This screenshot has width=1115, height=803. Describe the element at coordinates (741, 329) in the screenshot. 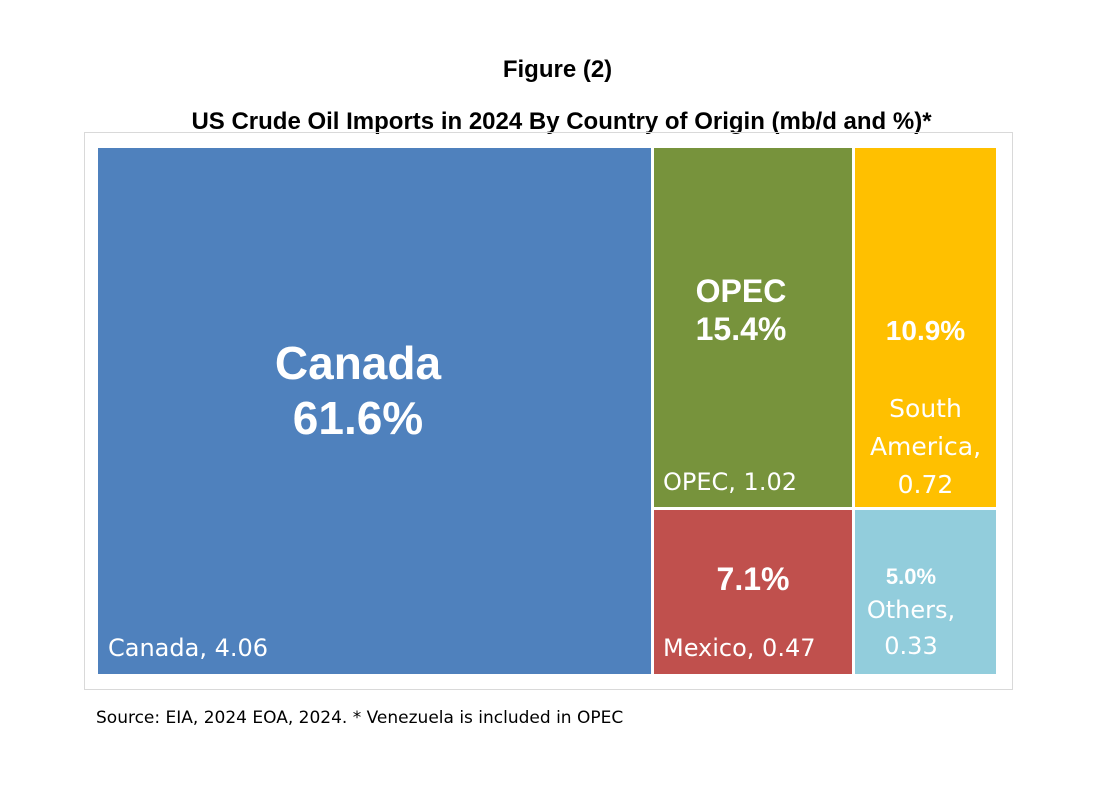

I see `opec-percent: 15.4%` at that location.